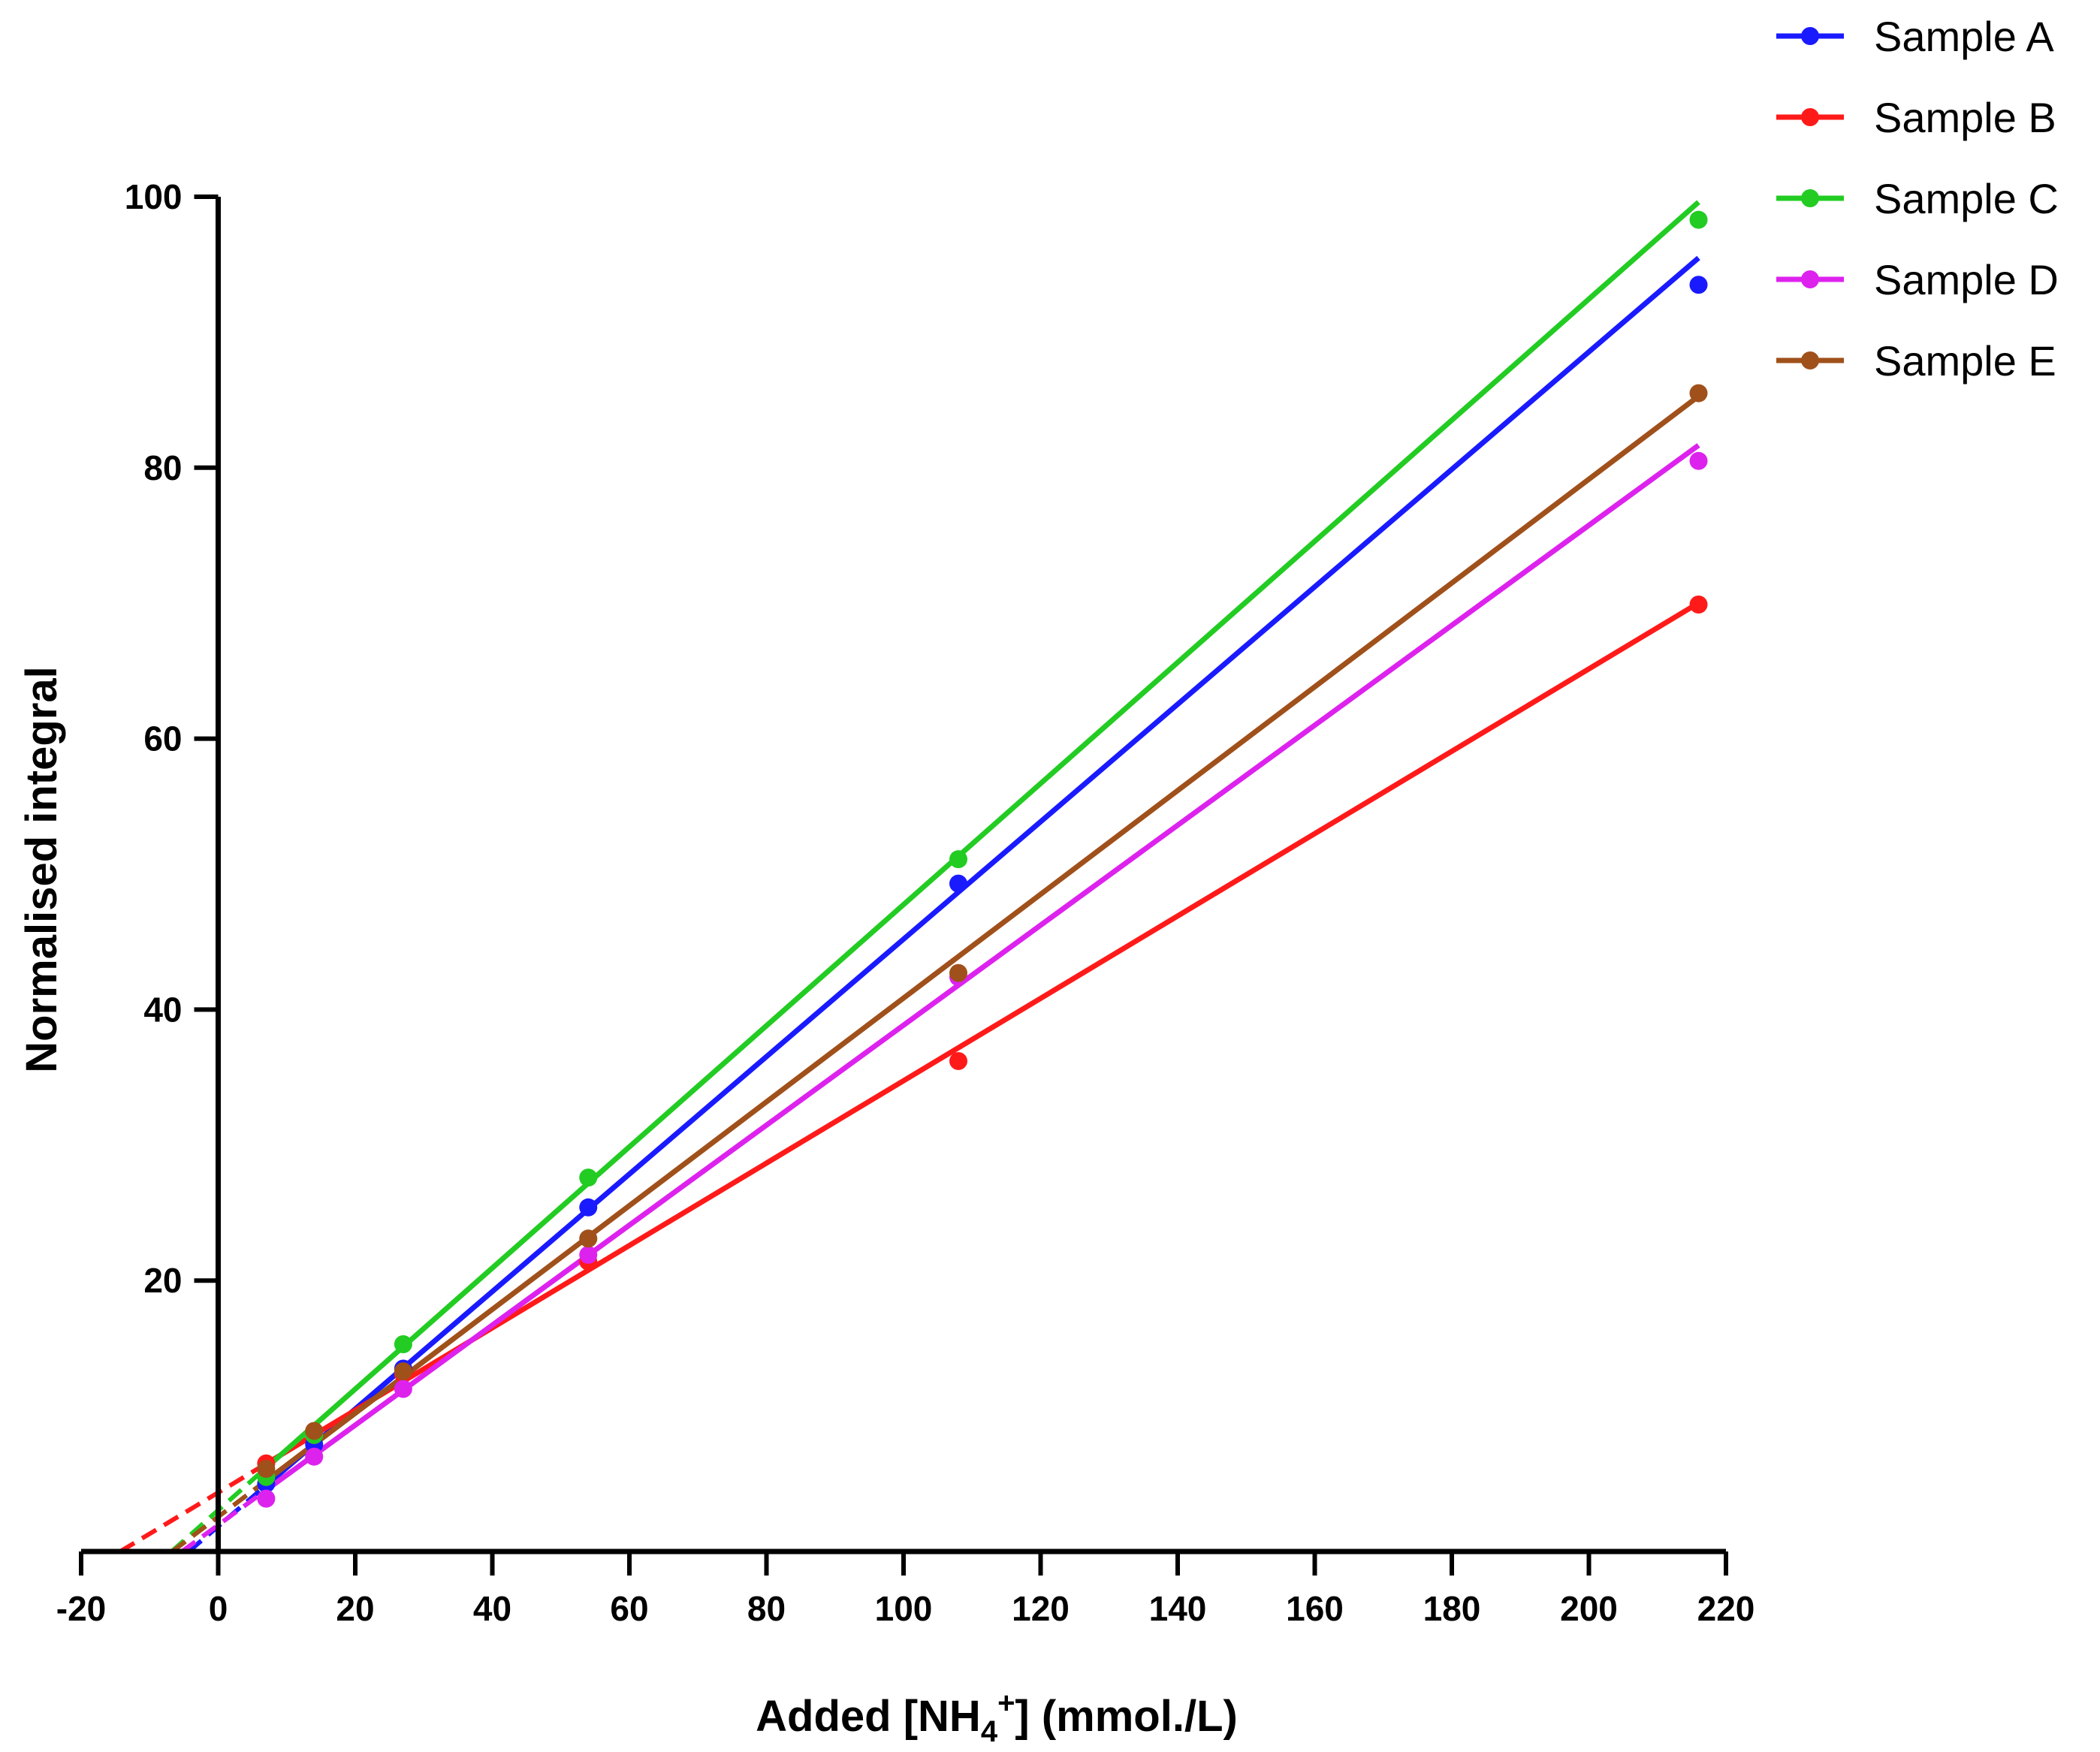 Image resolution: width=2100 pixels, height=1752 pixels. What do you see at coordinates (1966, 279) in the screenshot?
I see `legend-label: Sample D` at bounding box center [1966, 279].